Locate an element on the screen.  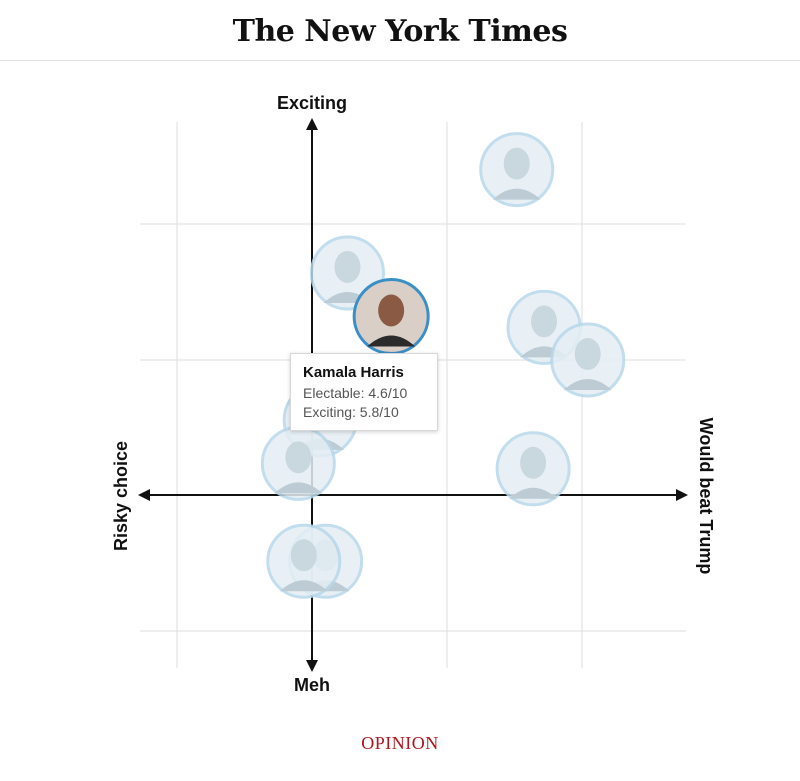
tooltip-exciting: Exciting: 5.8/10 is located at coordinates (351, 412).